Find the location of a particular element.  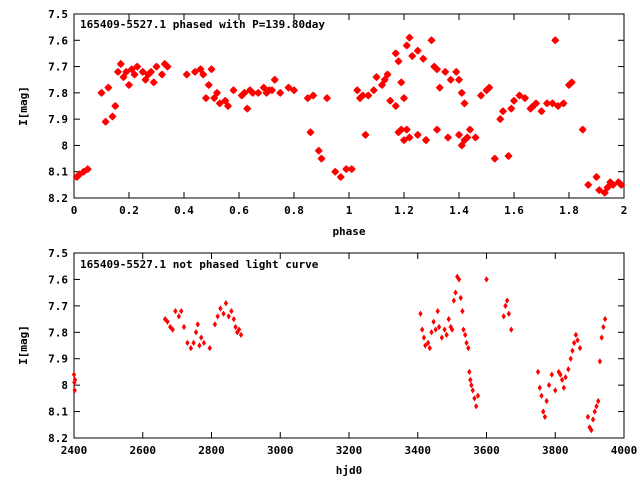

y-tick-label: 7.6 is located at coordinates (58, 279).